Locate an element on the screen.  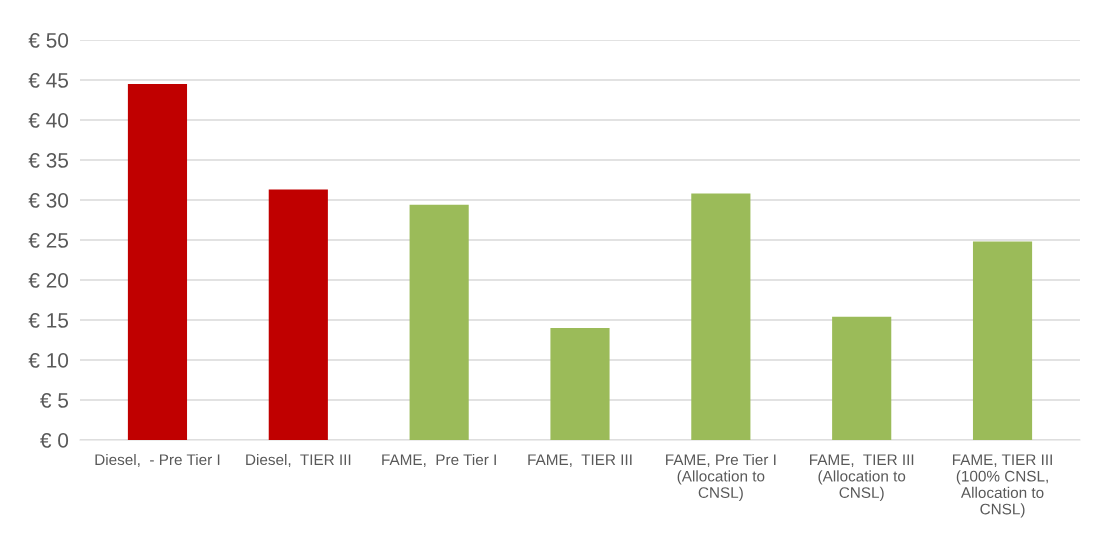
y-tick-label: € 50 is located at coordinates (48, 40).